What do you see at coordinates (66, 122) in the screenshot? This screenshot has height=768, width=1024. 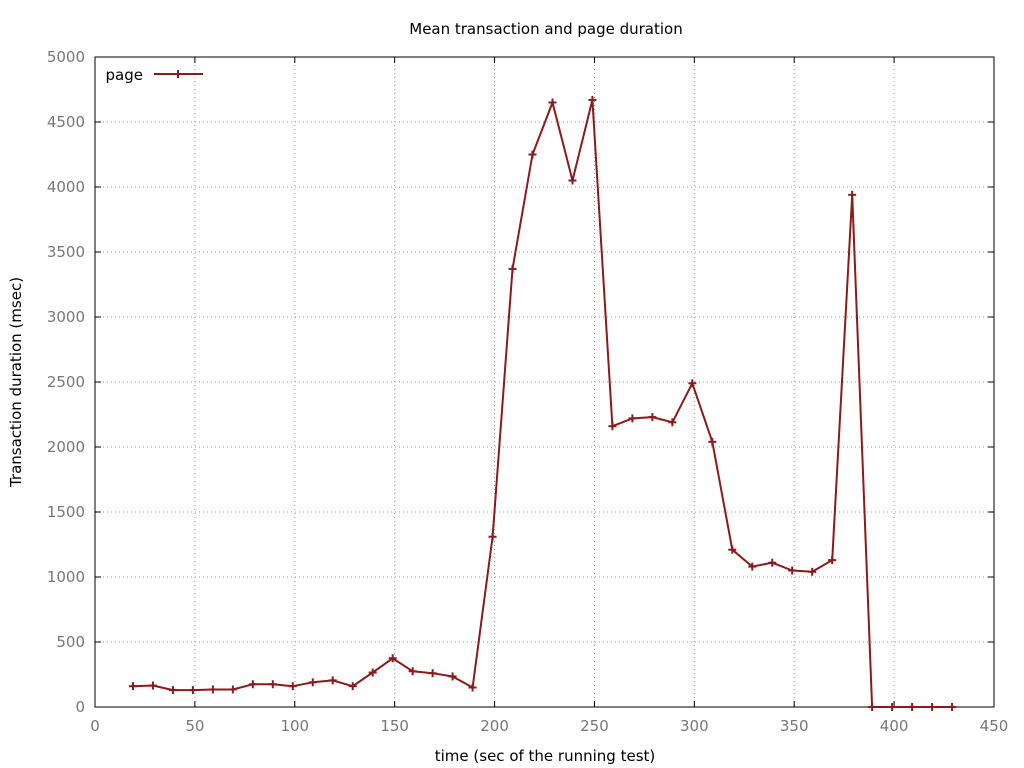 I see `y-tick-label: 4500` at bounding box center [66, 122].